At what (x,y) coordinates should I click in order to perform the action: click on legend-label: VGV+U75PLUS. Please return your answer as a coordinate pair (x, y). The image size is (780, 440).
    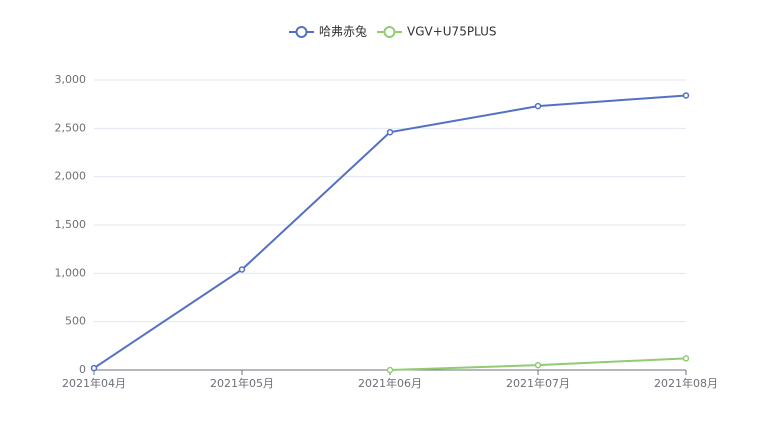
    Looking at the image, I should click on (452, 32).